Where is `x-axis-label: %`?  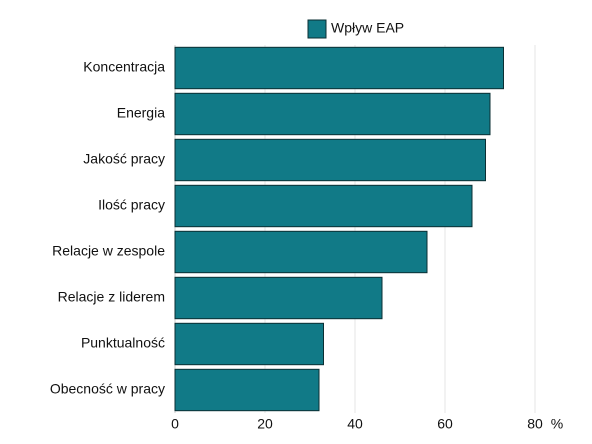 x-axis-label: % is located at coordinates (557, 424).